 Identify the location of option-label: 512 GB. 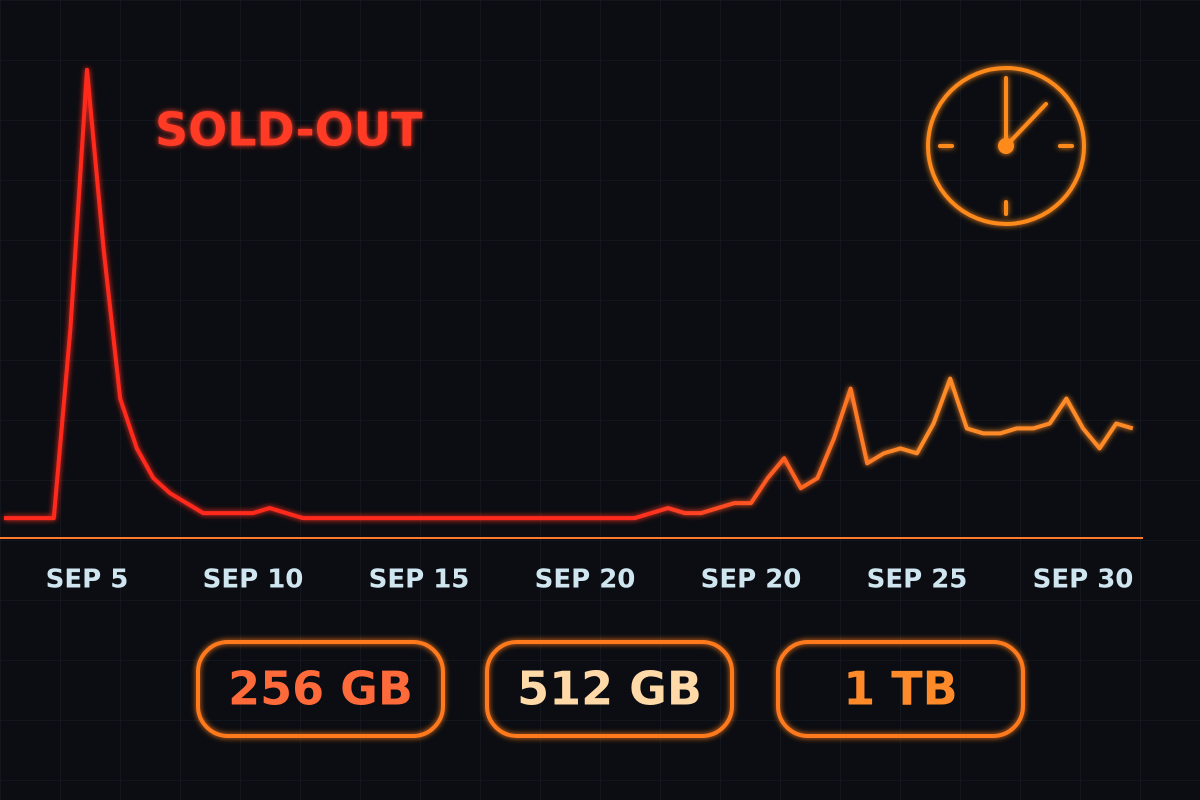
(609, 689).